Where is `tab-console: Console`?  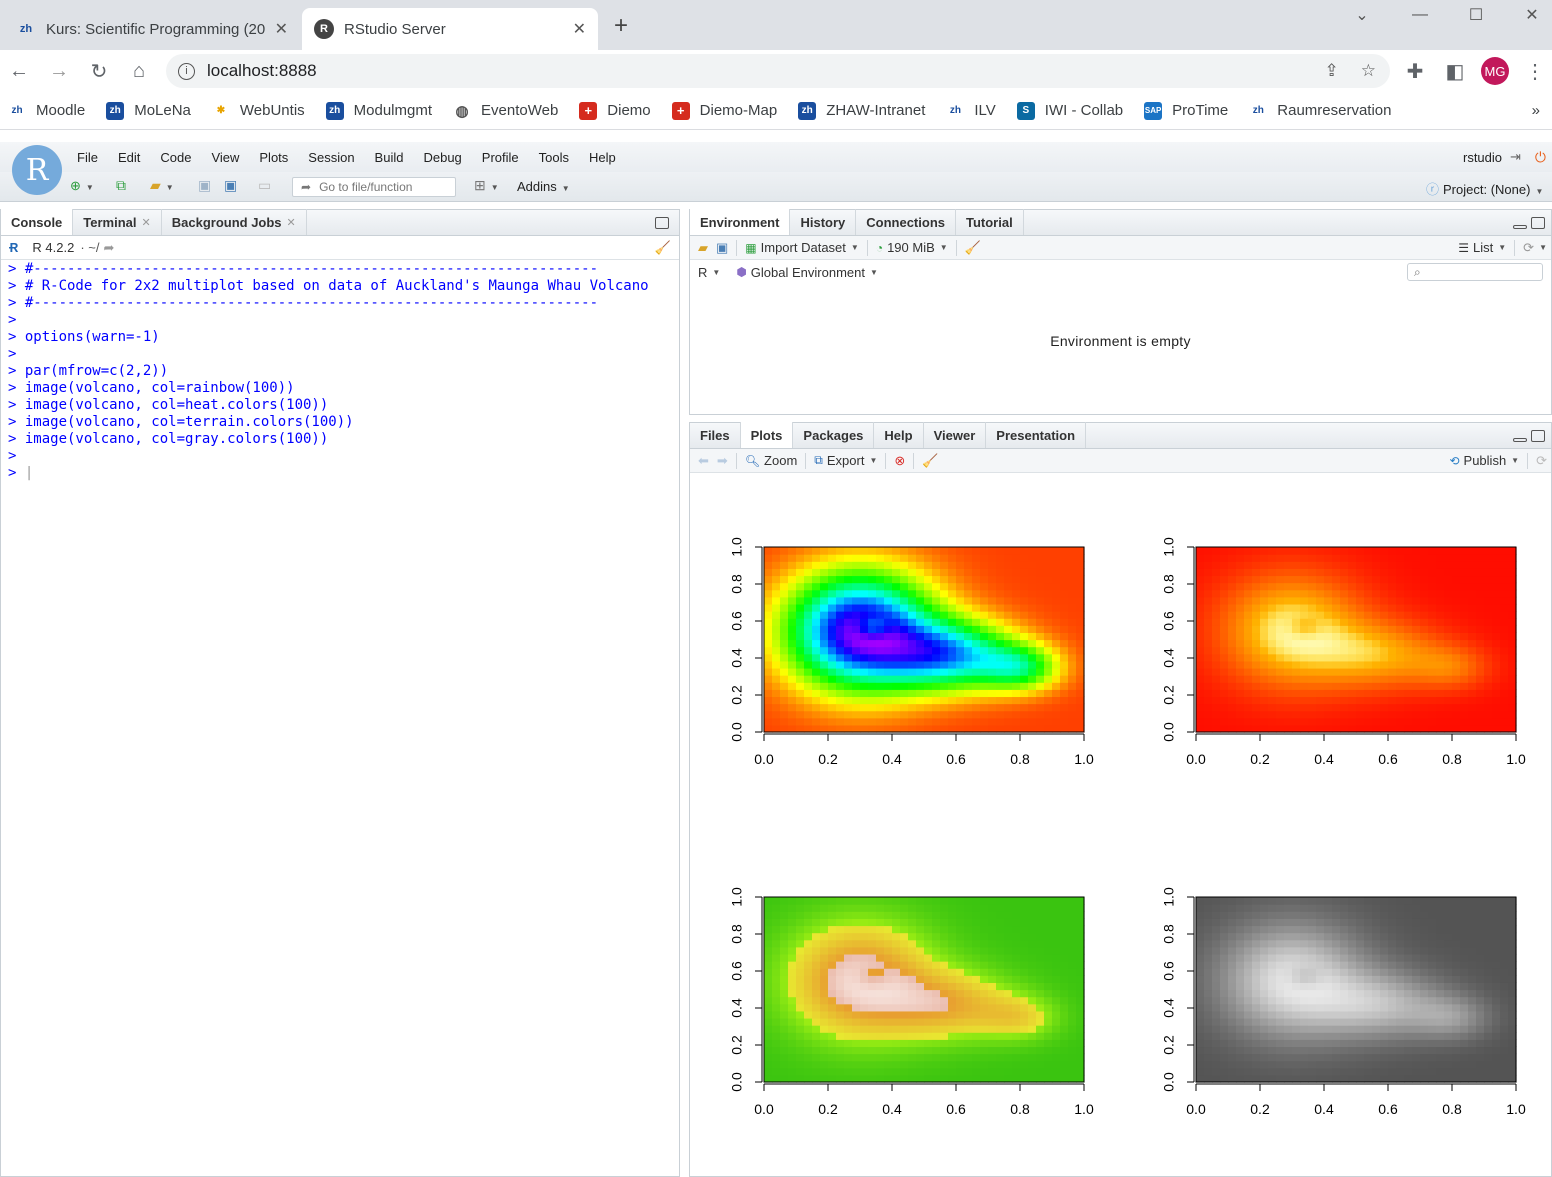
tab-console: Console is located at coordinates (37, 222).